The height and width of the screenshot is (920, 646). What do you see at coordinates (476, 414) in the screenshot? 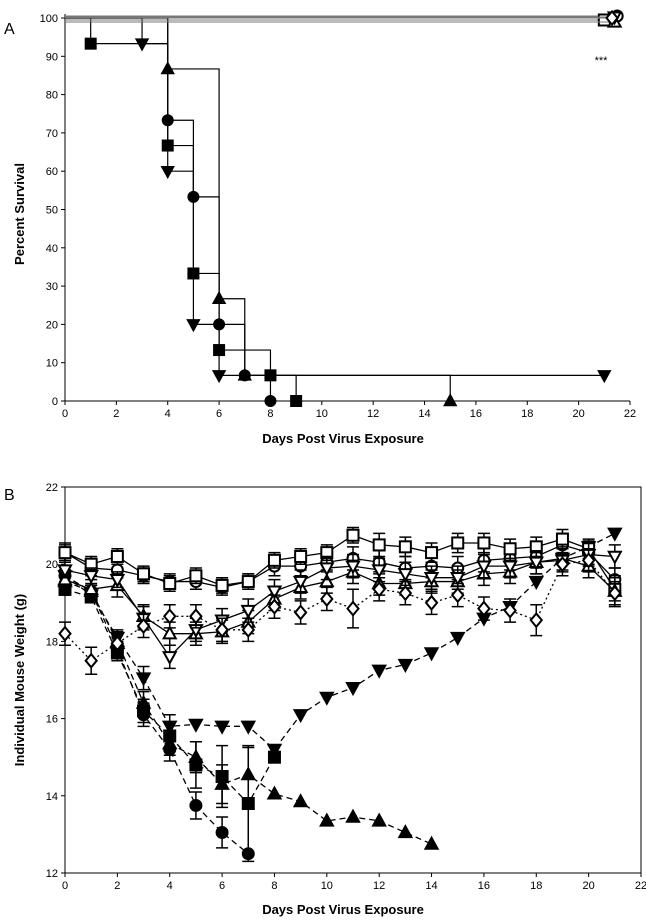
I see `panel-a-x-tick-label: 16` at bounding box center [476, 414].